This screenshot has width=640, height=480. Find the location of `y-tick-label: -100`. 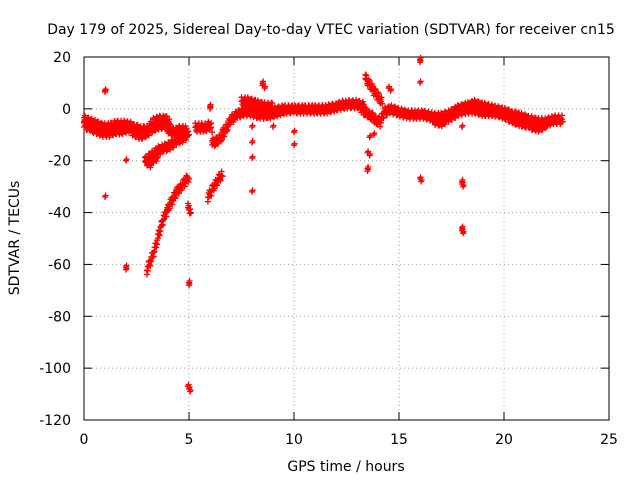

y-tick-label: -100 is located at coordinates (55, 369).